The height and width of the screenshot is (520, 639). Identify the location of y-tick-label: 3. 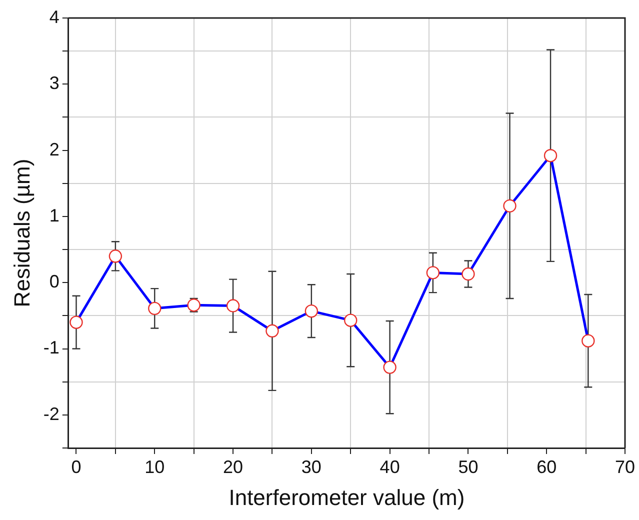
(54, 83).